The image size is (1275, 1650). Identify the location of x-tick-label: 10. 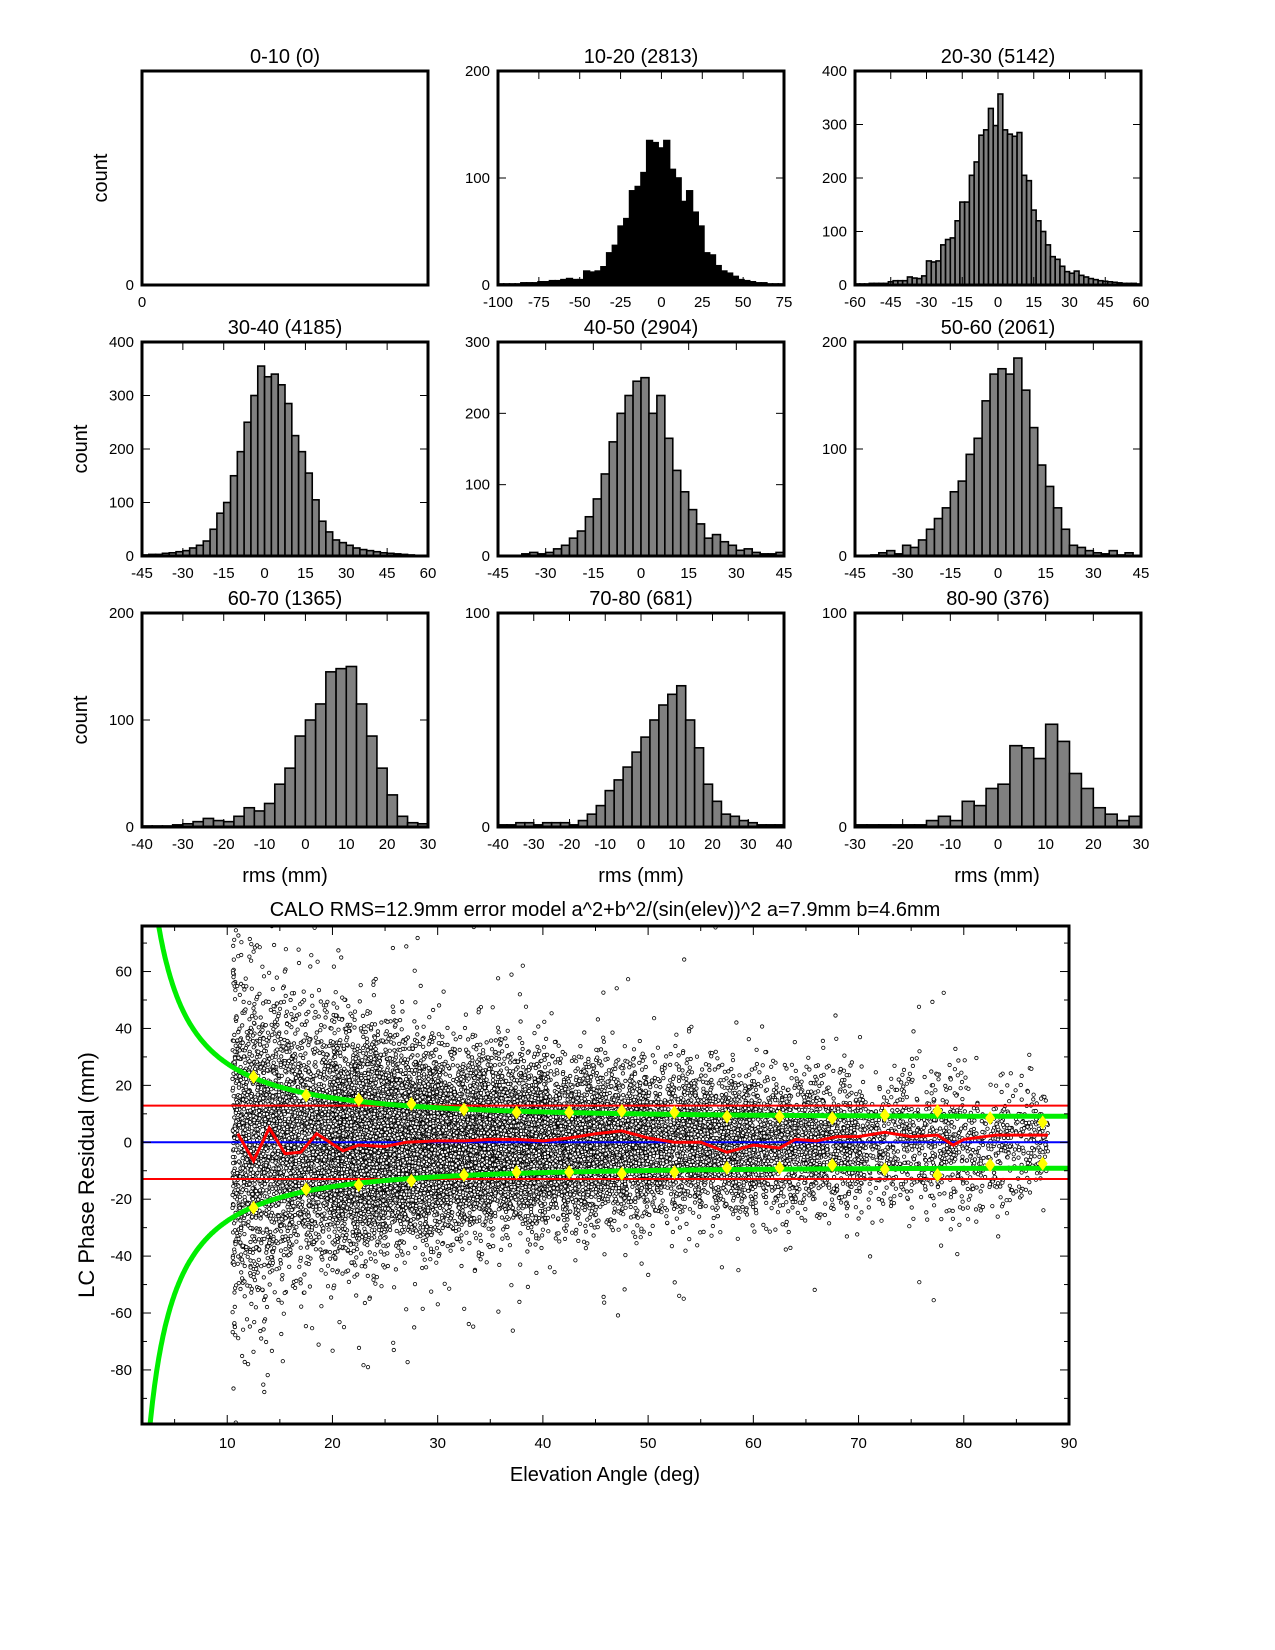
(676, 844).